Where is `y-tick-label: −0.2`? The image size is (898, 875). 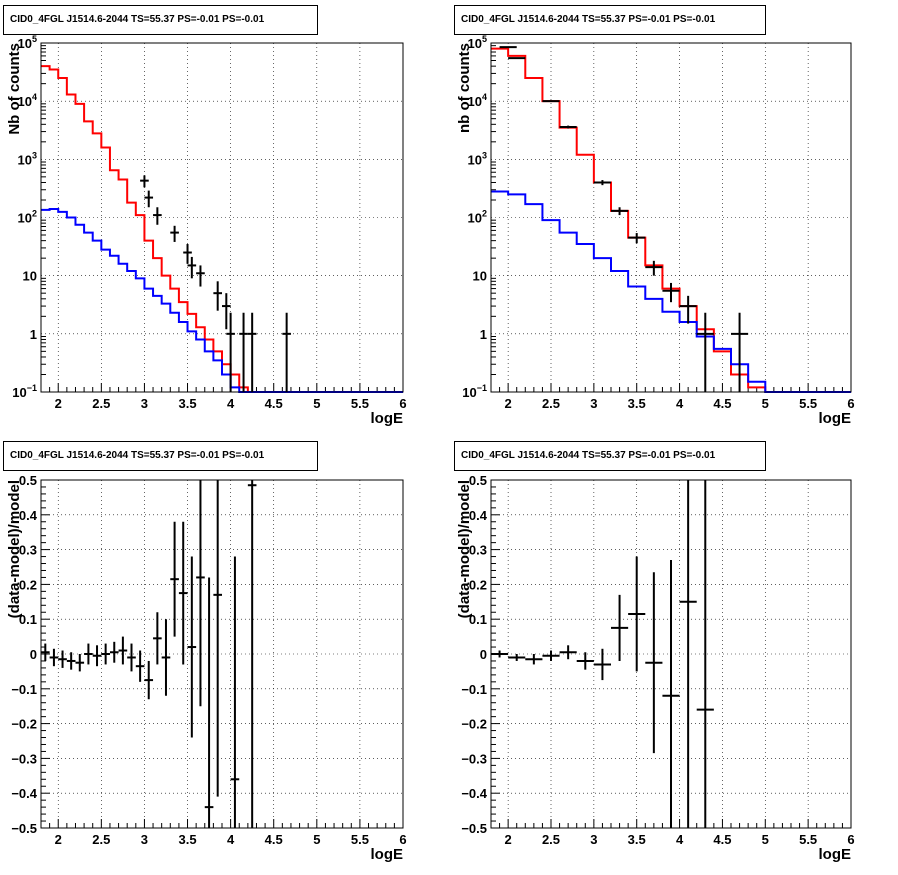 y-tick-label: −0.2 is located at coordinates (474, 724).